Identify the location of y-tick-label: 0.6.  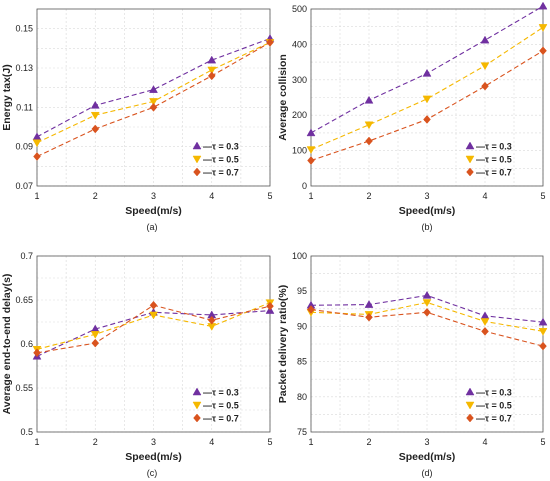
(26, 344).